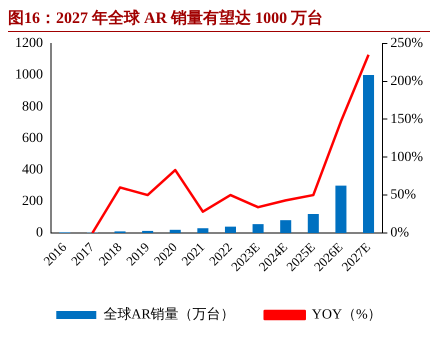 Image resolution: width=438 pixels, height=343 pixels. What do you see at coordinates (219, 20) in the screenshot?
I see `chart-title: 图16：2027 年全球 AR 销量有望达 1000 万台` at bounding box center [219, 20].